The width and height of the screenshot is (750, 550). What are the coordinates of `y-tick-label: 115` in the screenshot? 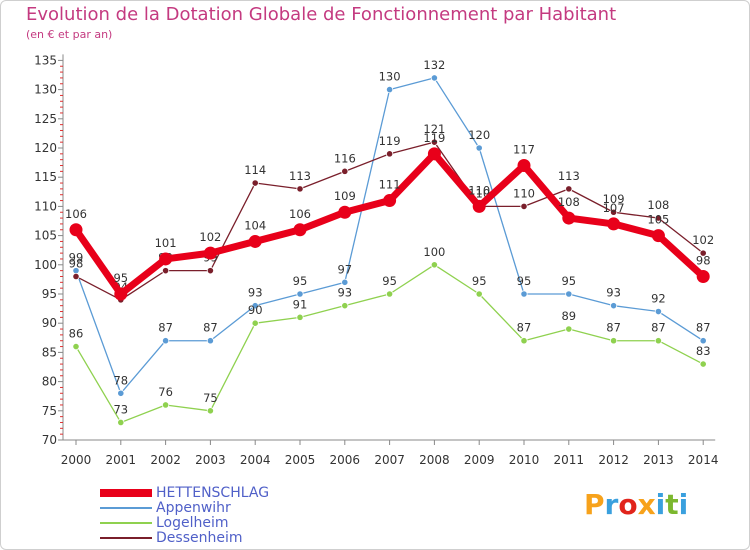 It's located at (45, 177).